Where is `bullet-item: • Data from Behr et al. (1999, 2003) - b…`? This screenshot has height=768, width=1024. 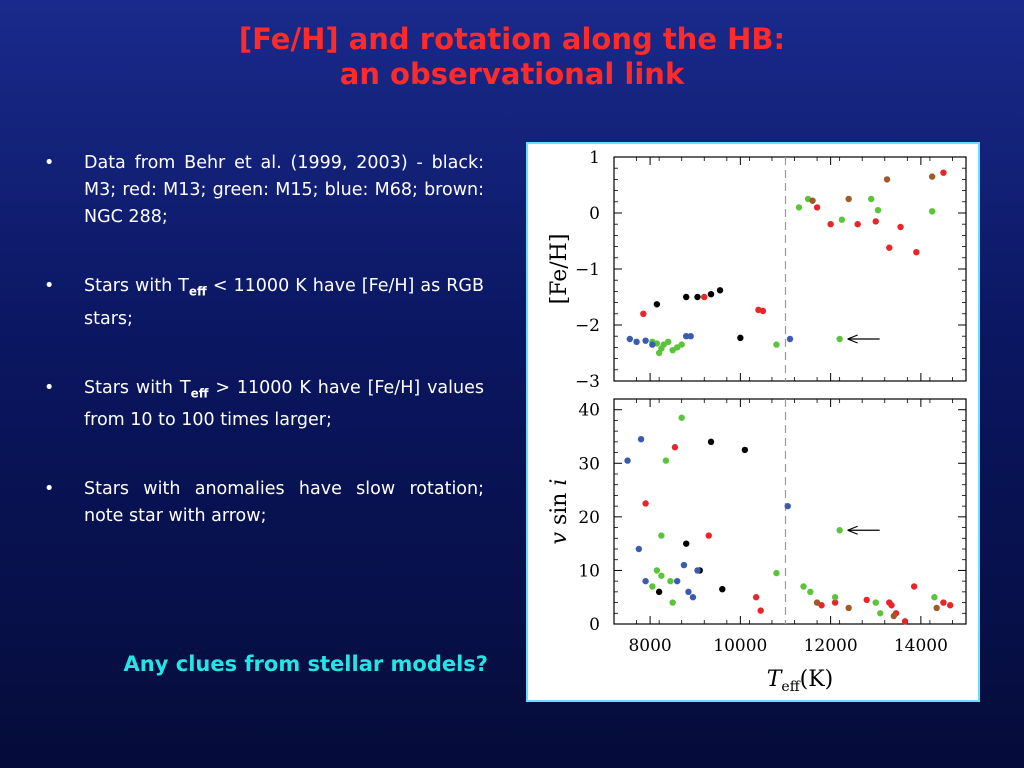
bullet-item: • Data from Behr et al. (1999, 2003) - b… is located at coordinates (264, 190).